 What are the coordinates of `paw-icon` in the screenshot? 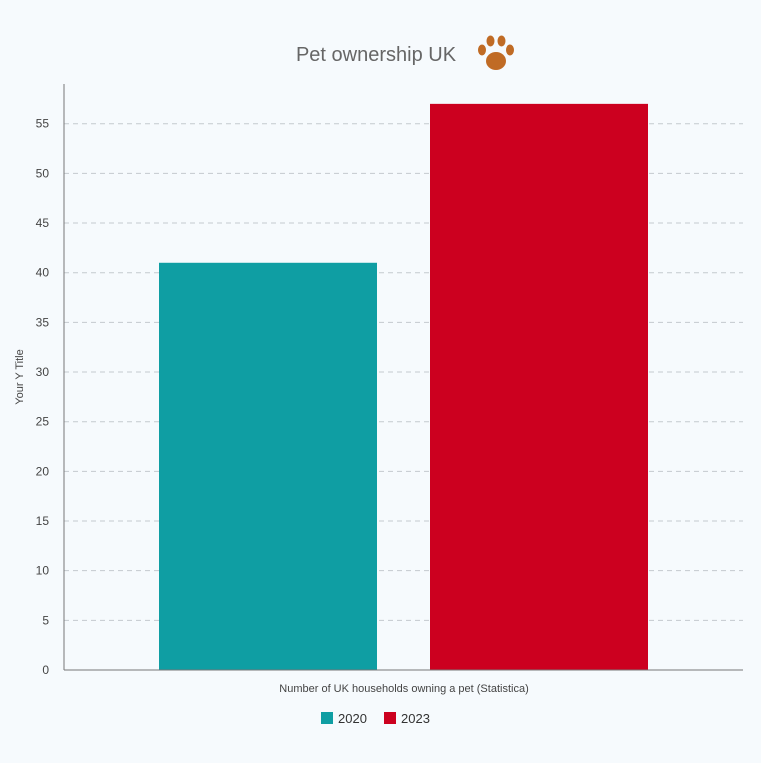 It's located at (496, 52).